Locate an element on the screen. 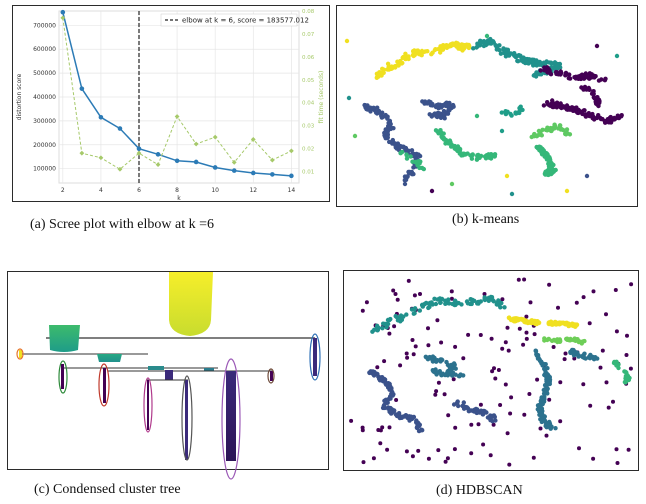  cluster-selection-ellipse is located at coordinates (271, 376).